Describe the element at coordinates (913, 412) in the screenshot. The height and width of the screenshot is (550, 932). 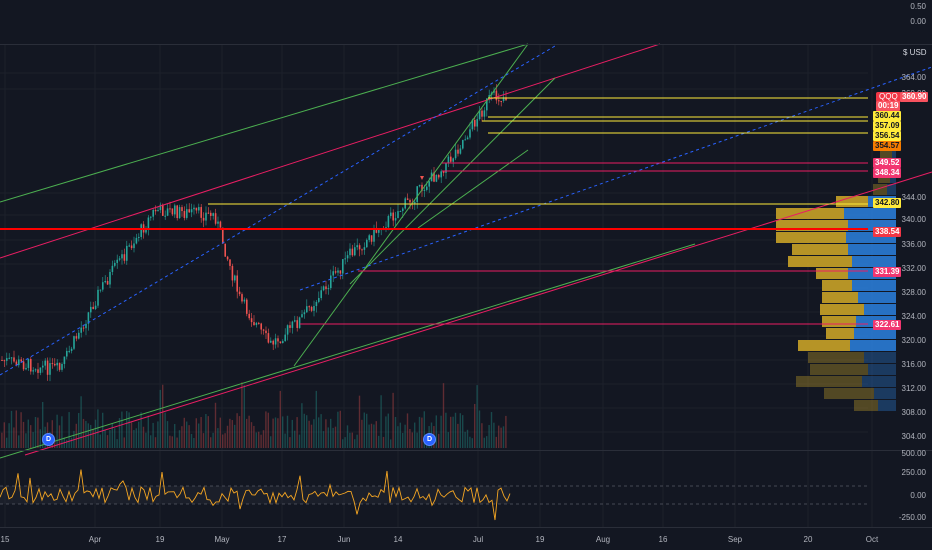
I see `price-axis-tick: 308.00` at that location.